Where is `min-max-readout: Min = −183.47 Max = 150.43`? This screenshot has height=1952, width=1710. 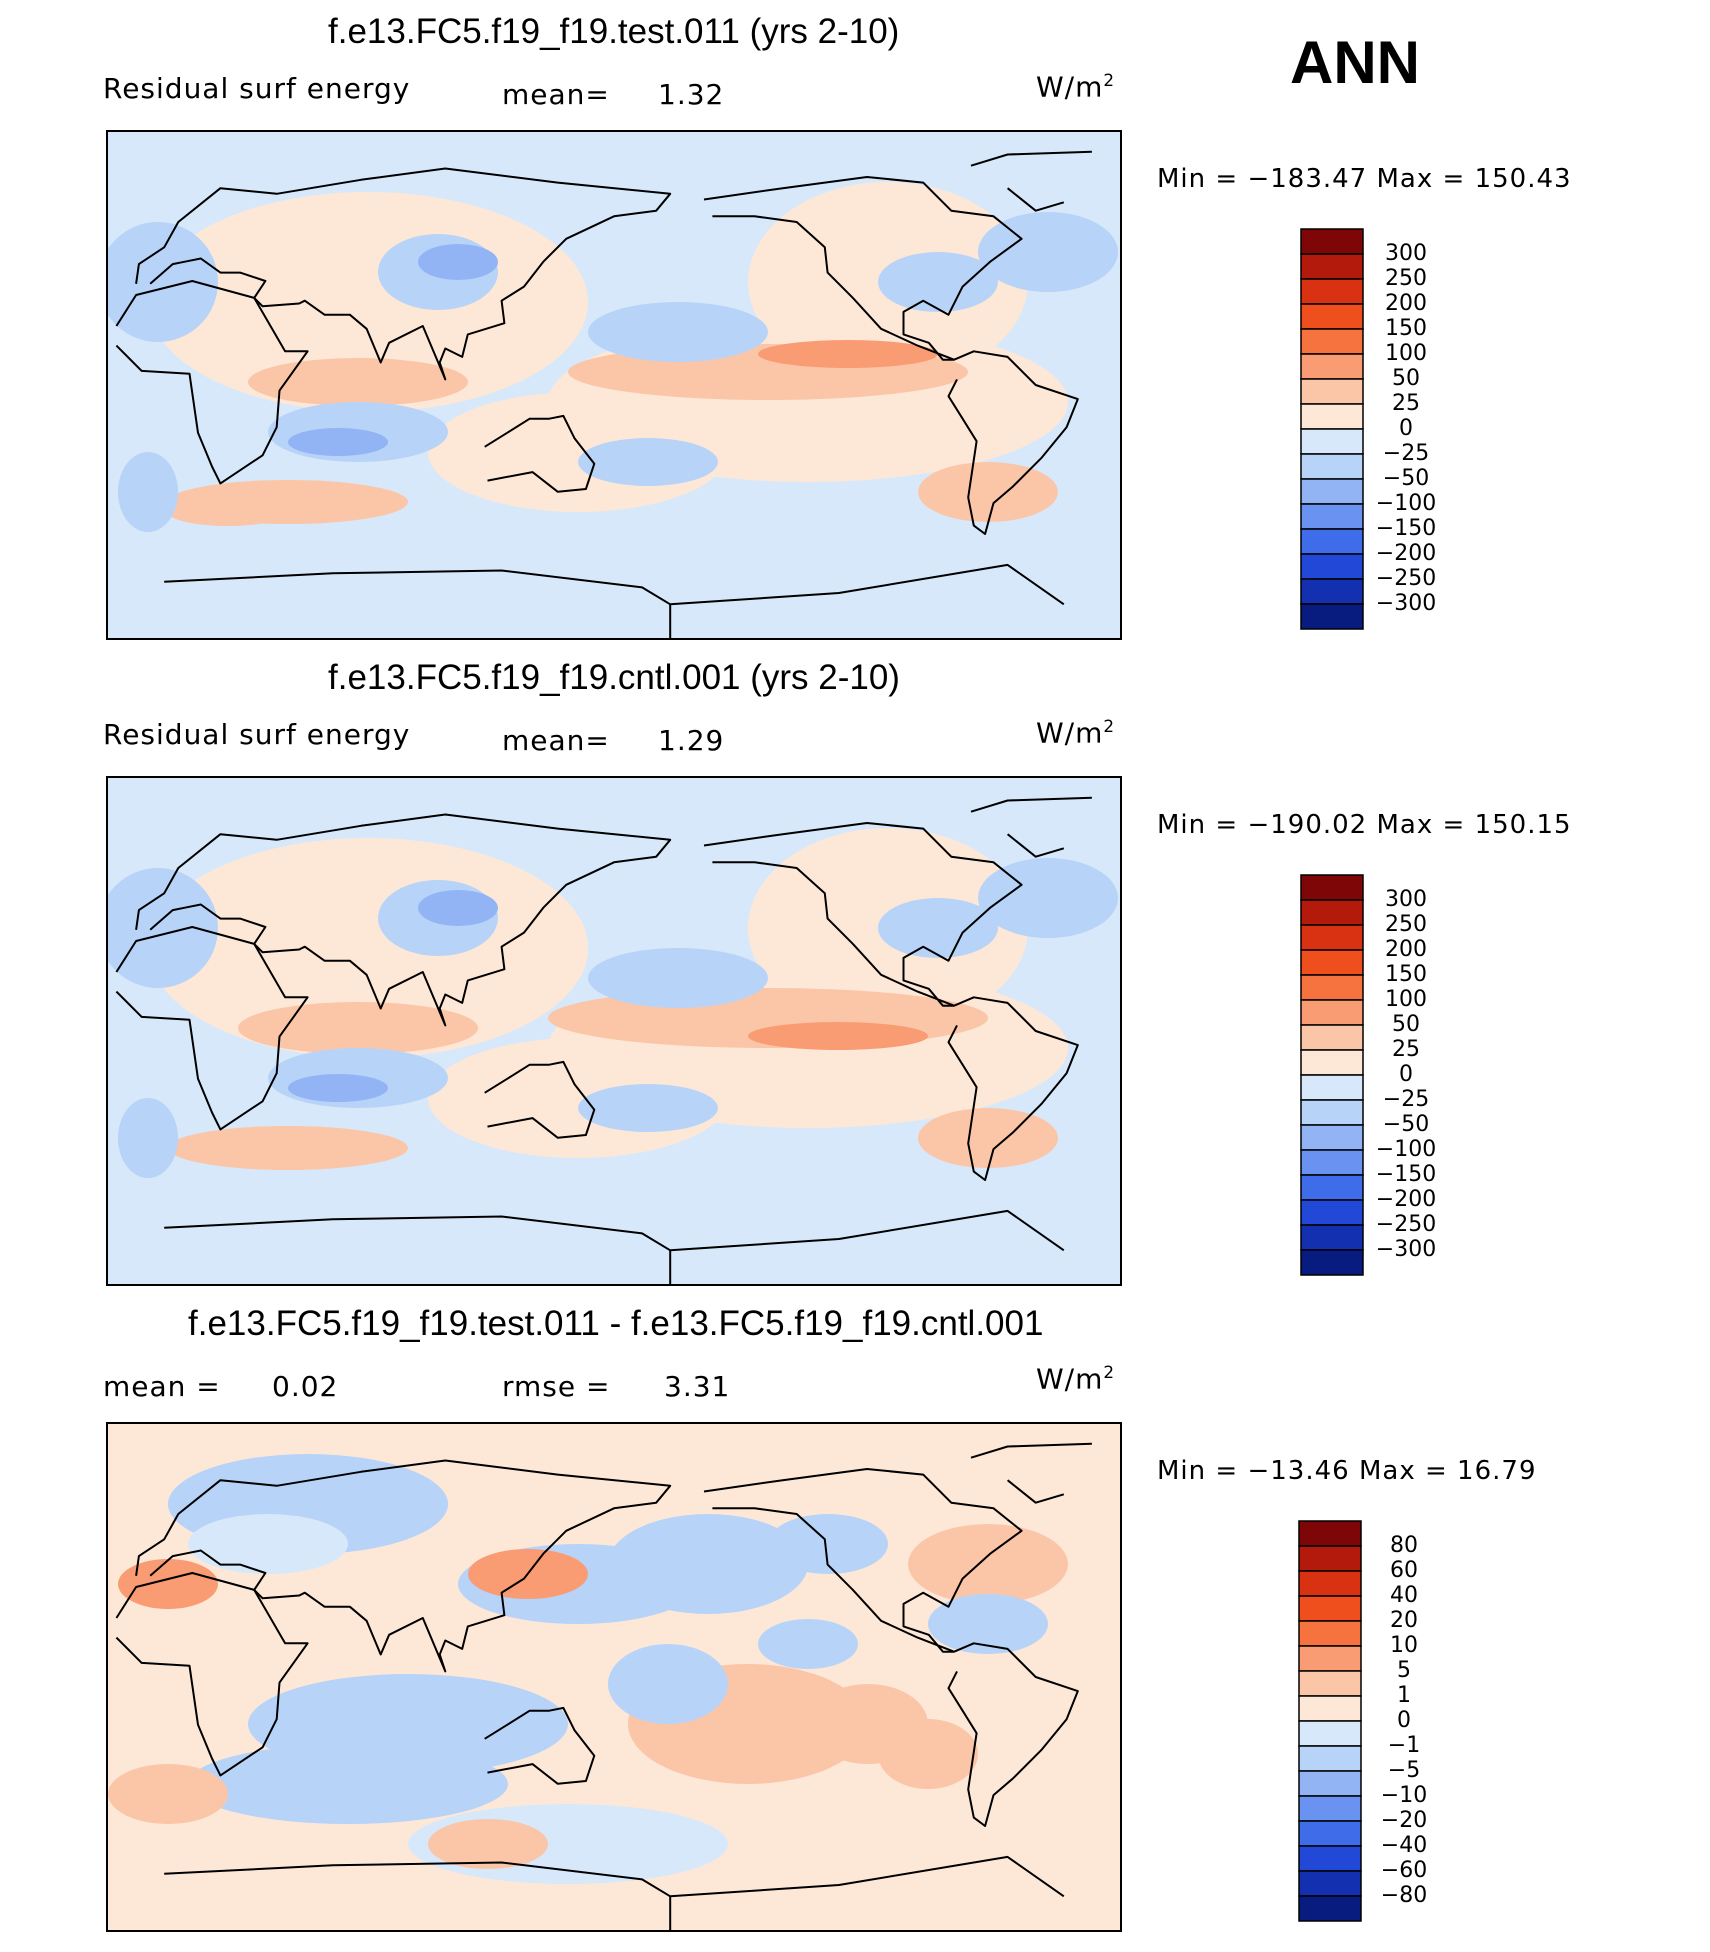 min-max-readout: Min = −183.47 Max = 150.43 is located at coordinates (1364, 179).